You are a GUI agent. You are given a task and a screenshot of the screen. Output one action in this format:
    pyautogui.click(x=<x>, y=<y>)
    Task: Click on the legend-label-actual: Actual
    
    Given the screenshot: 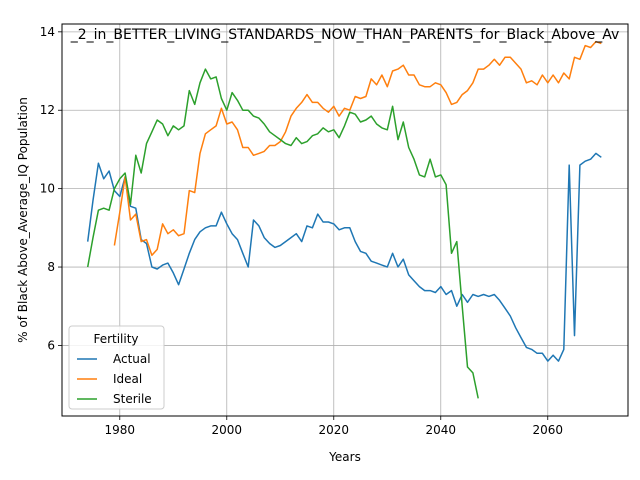 What is the action you would take?
    pyautogui.click(x=132, y=359)
    